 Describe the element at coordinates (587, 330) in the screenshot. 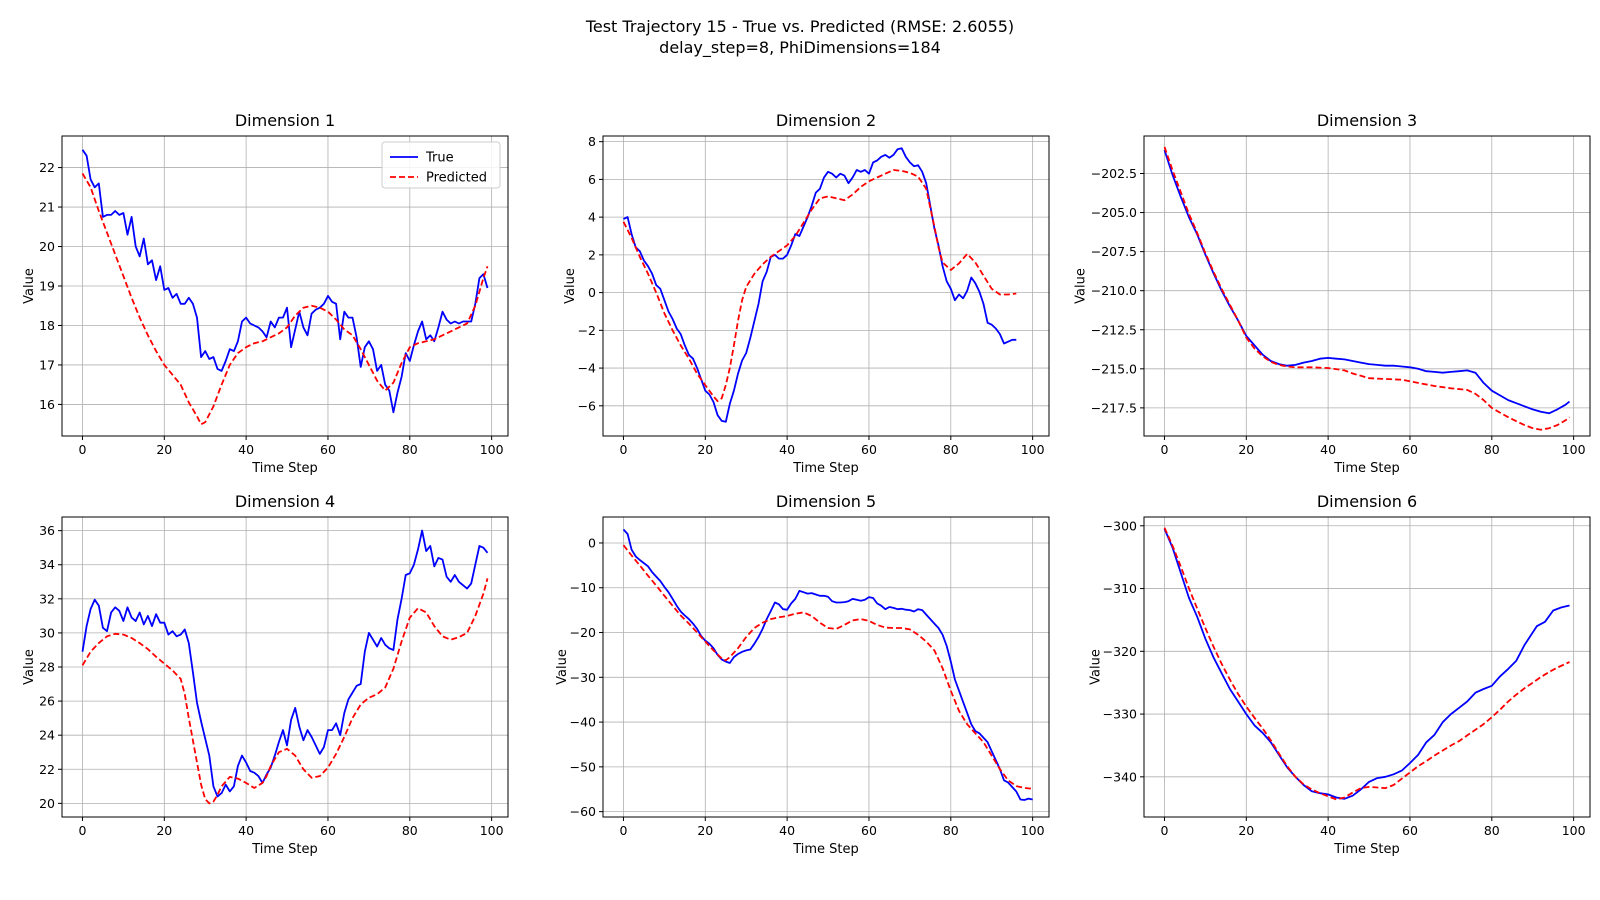

I see `y-tick-label: −2` at that location.